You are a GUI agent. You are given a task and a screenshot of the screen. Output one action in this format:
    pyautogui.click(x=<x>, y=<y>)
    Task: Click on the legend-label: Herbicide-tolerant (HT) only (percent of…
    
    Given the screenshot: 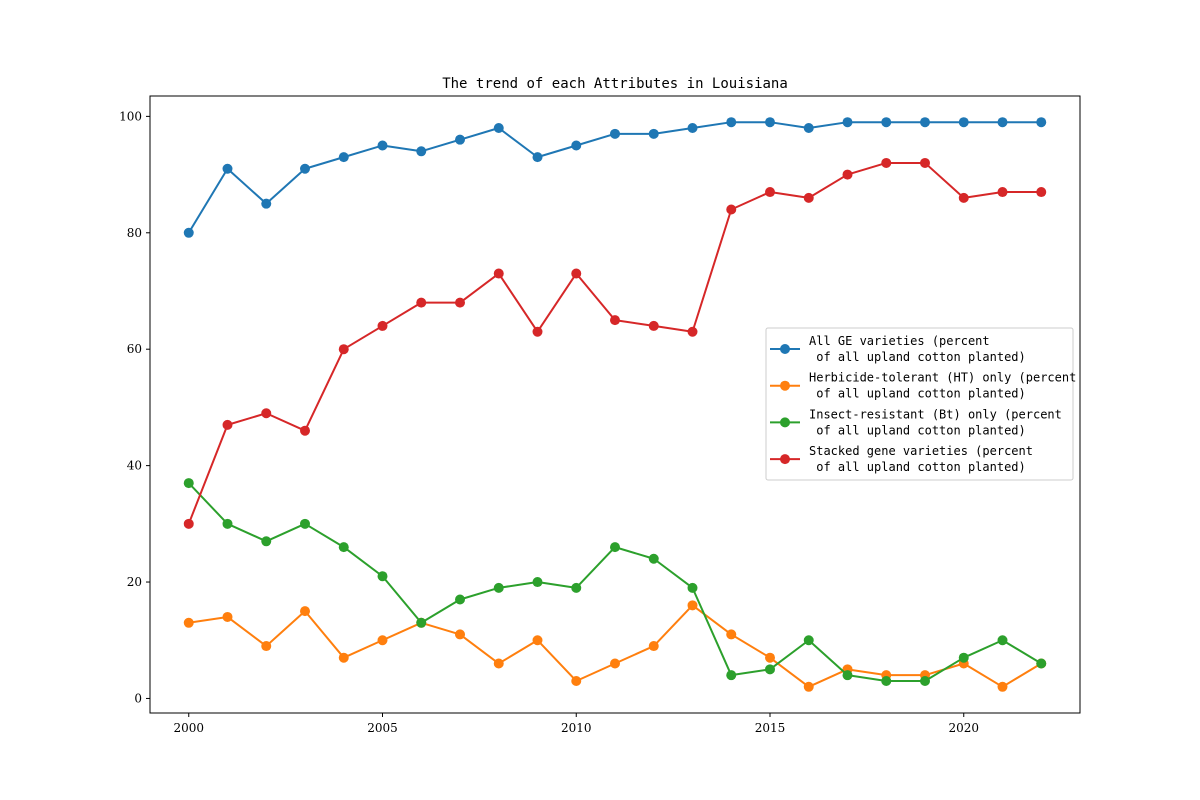 What is the action you would take?
    pyautogui.click(x=942, y=386)
    